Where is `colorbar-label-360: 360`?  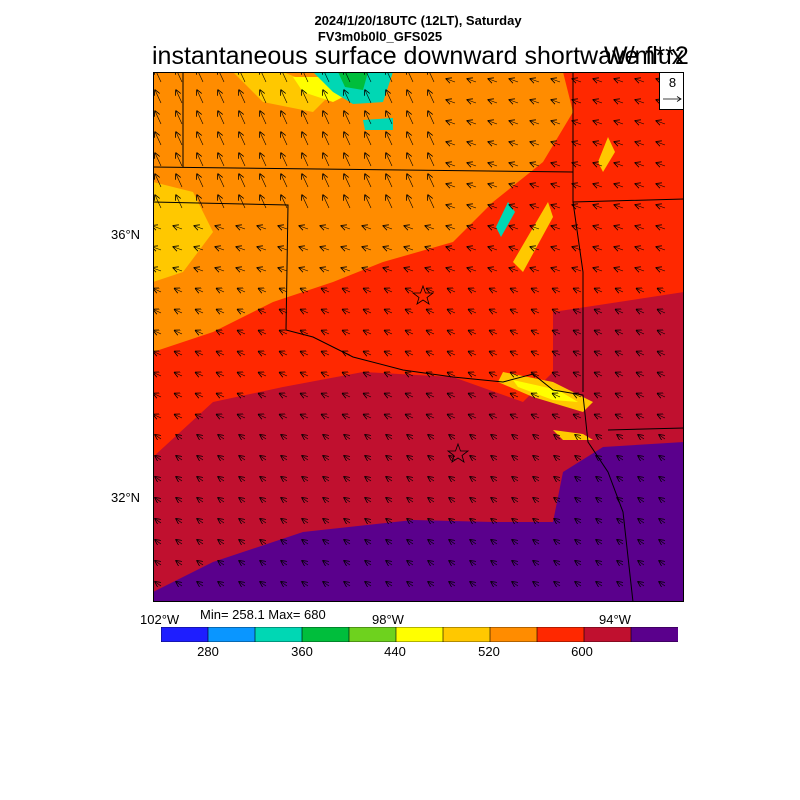
colorbar-label-360: 360 is located at coordinates (302, 651).